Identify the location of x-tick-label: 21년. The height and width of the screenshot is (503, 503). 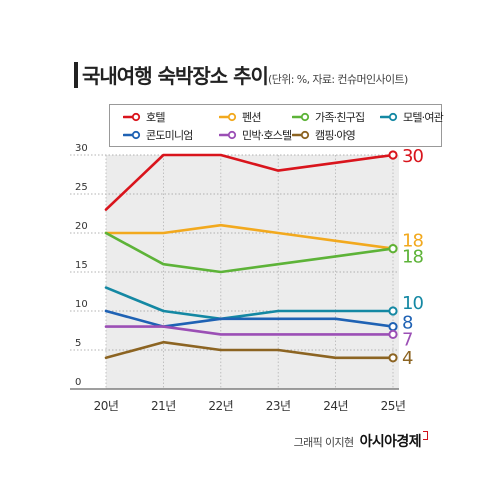
(163, 406).